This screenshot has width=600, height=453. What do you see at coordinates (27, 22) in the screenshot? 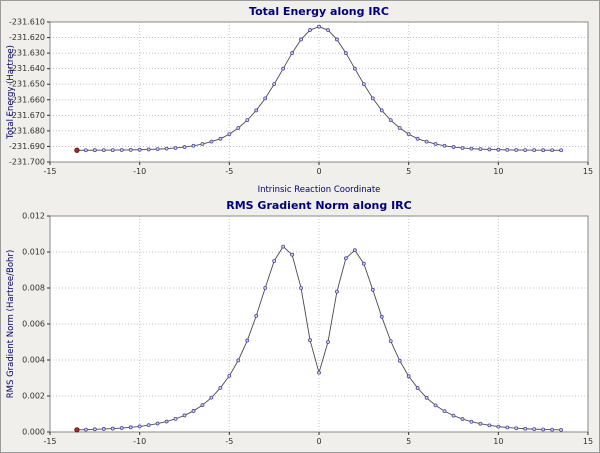
I see `y-tick-label: -231.610` at bounding box center [27, 22].